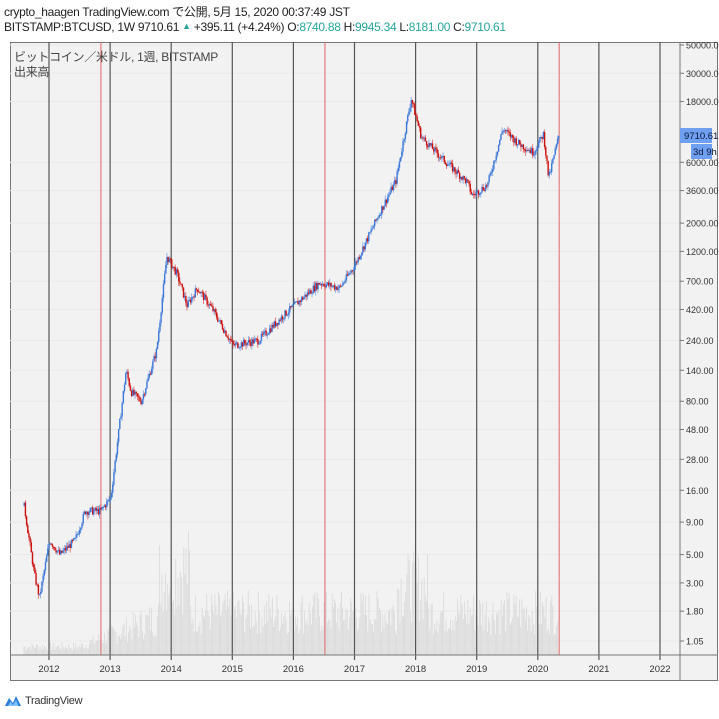 The height and width of the screenshot is (719, 719). What do you see at coordinates (697, 402) in the screenshot?
I see `price-tick-label: 80.00` at bounding box center [697, 402].